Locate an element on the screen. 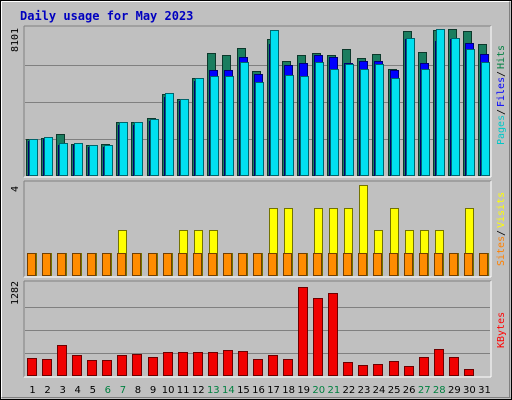  x-tick-label-day-24: 24 is located at coordinates (379, 390).